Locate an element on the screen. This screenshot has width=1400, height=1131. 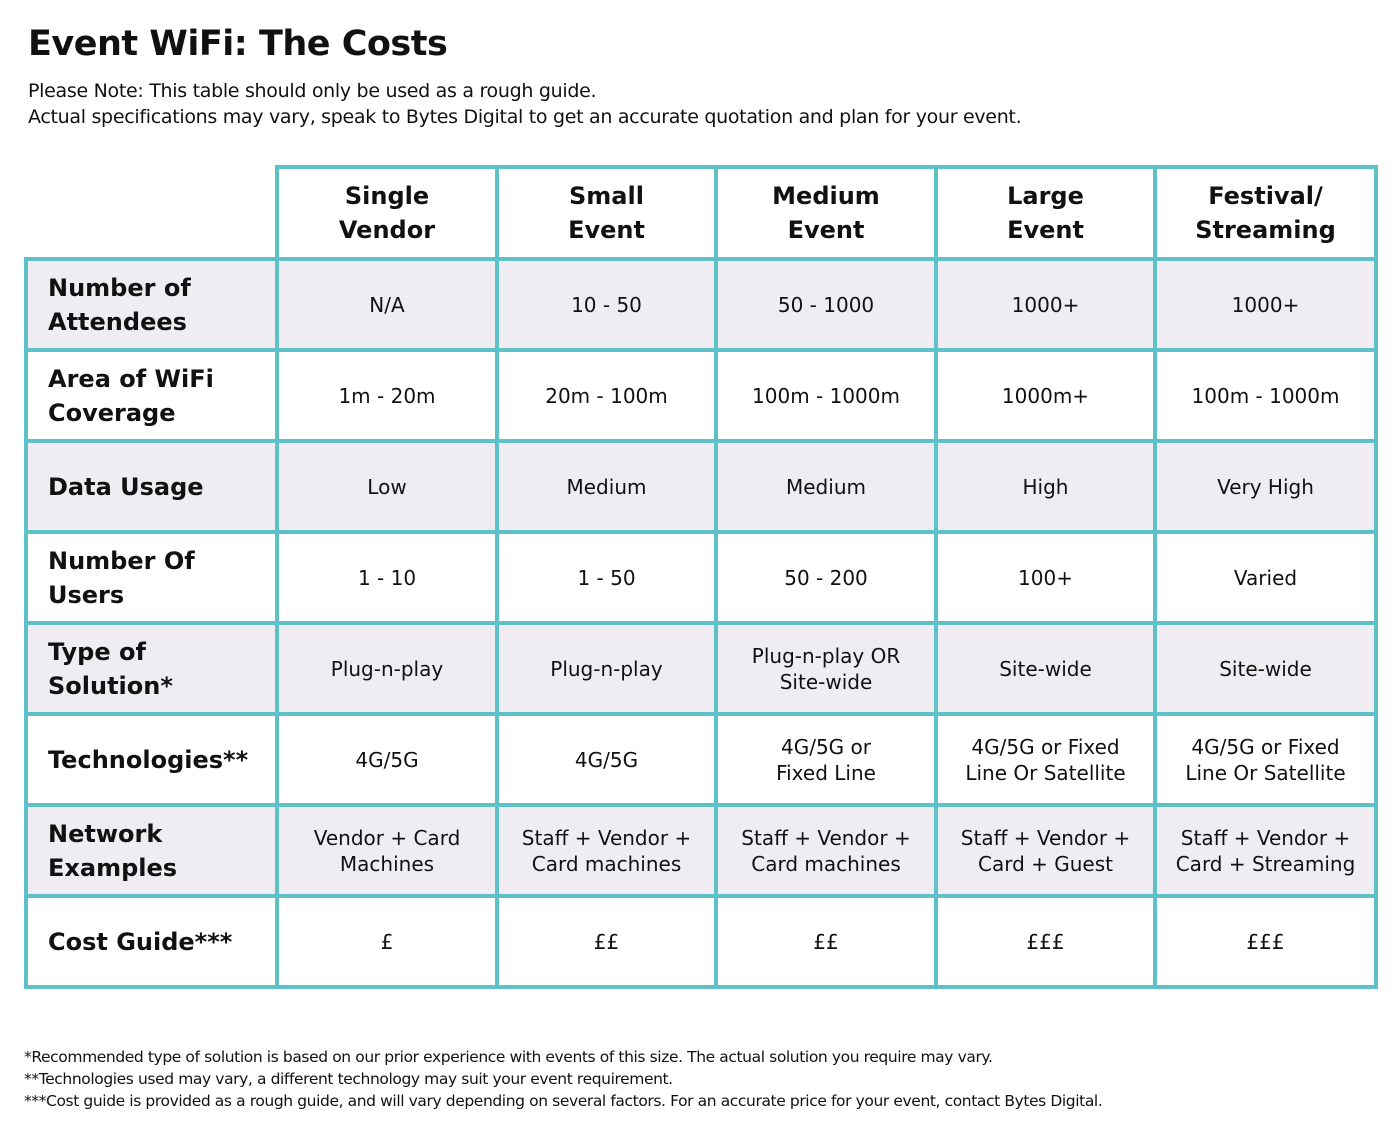
row-label: Number of Attendees is located at coordinates (151, 304).